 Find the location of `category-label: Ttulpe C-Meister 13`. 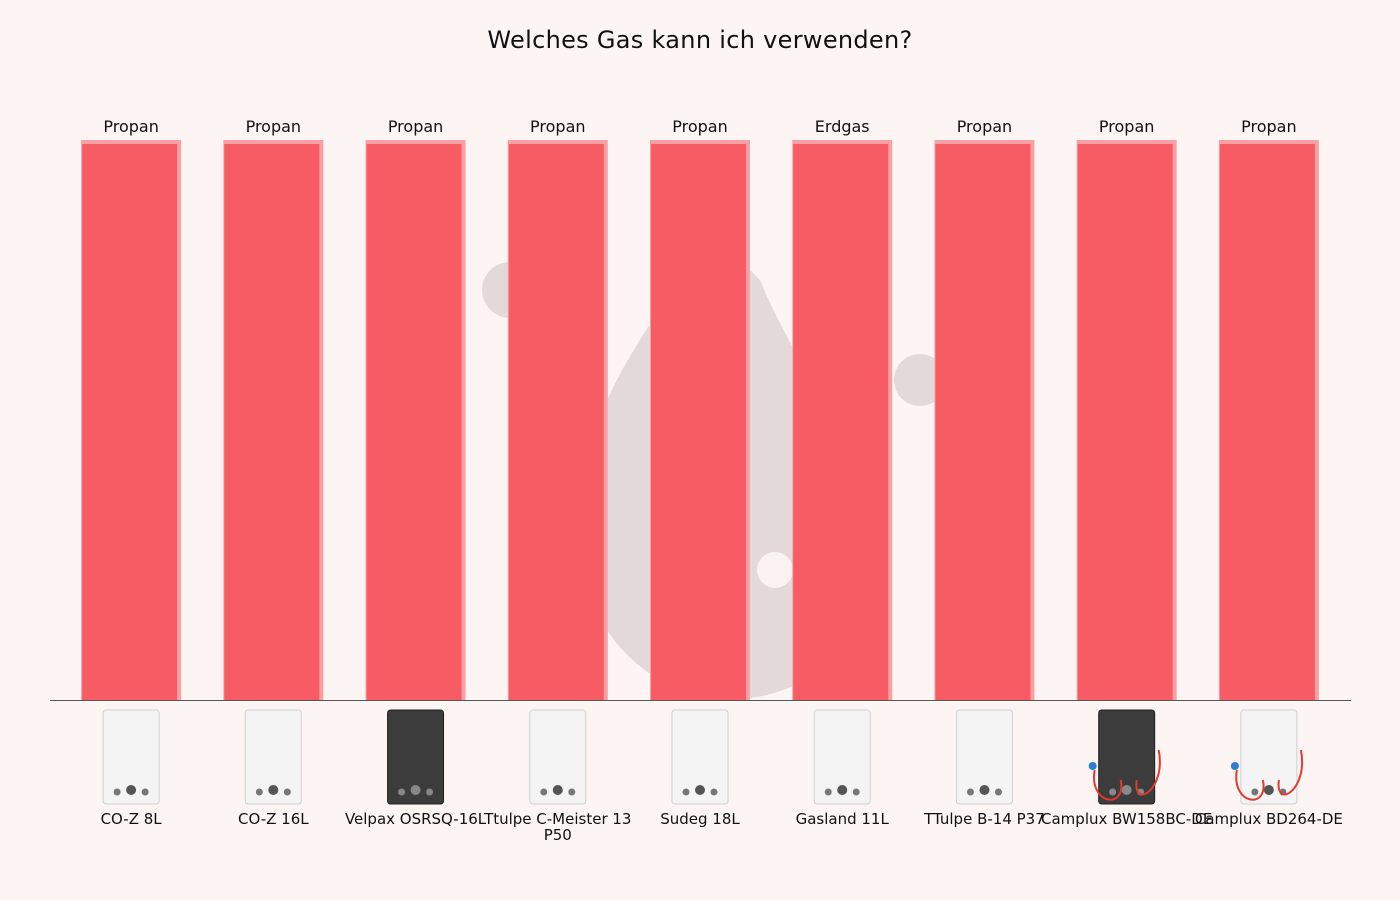

category-label: Ttulpe C-Meister 13 is located at coordinates (557, 819).